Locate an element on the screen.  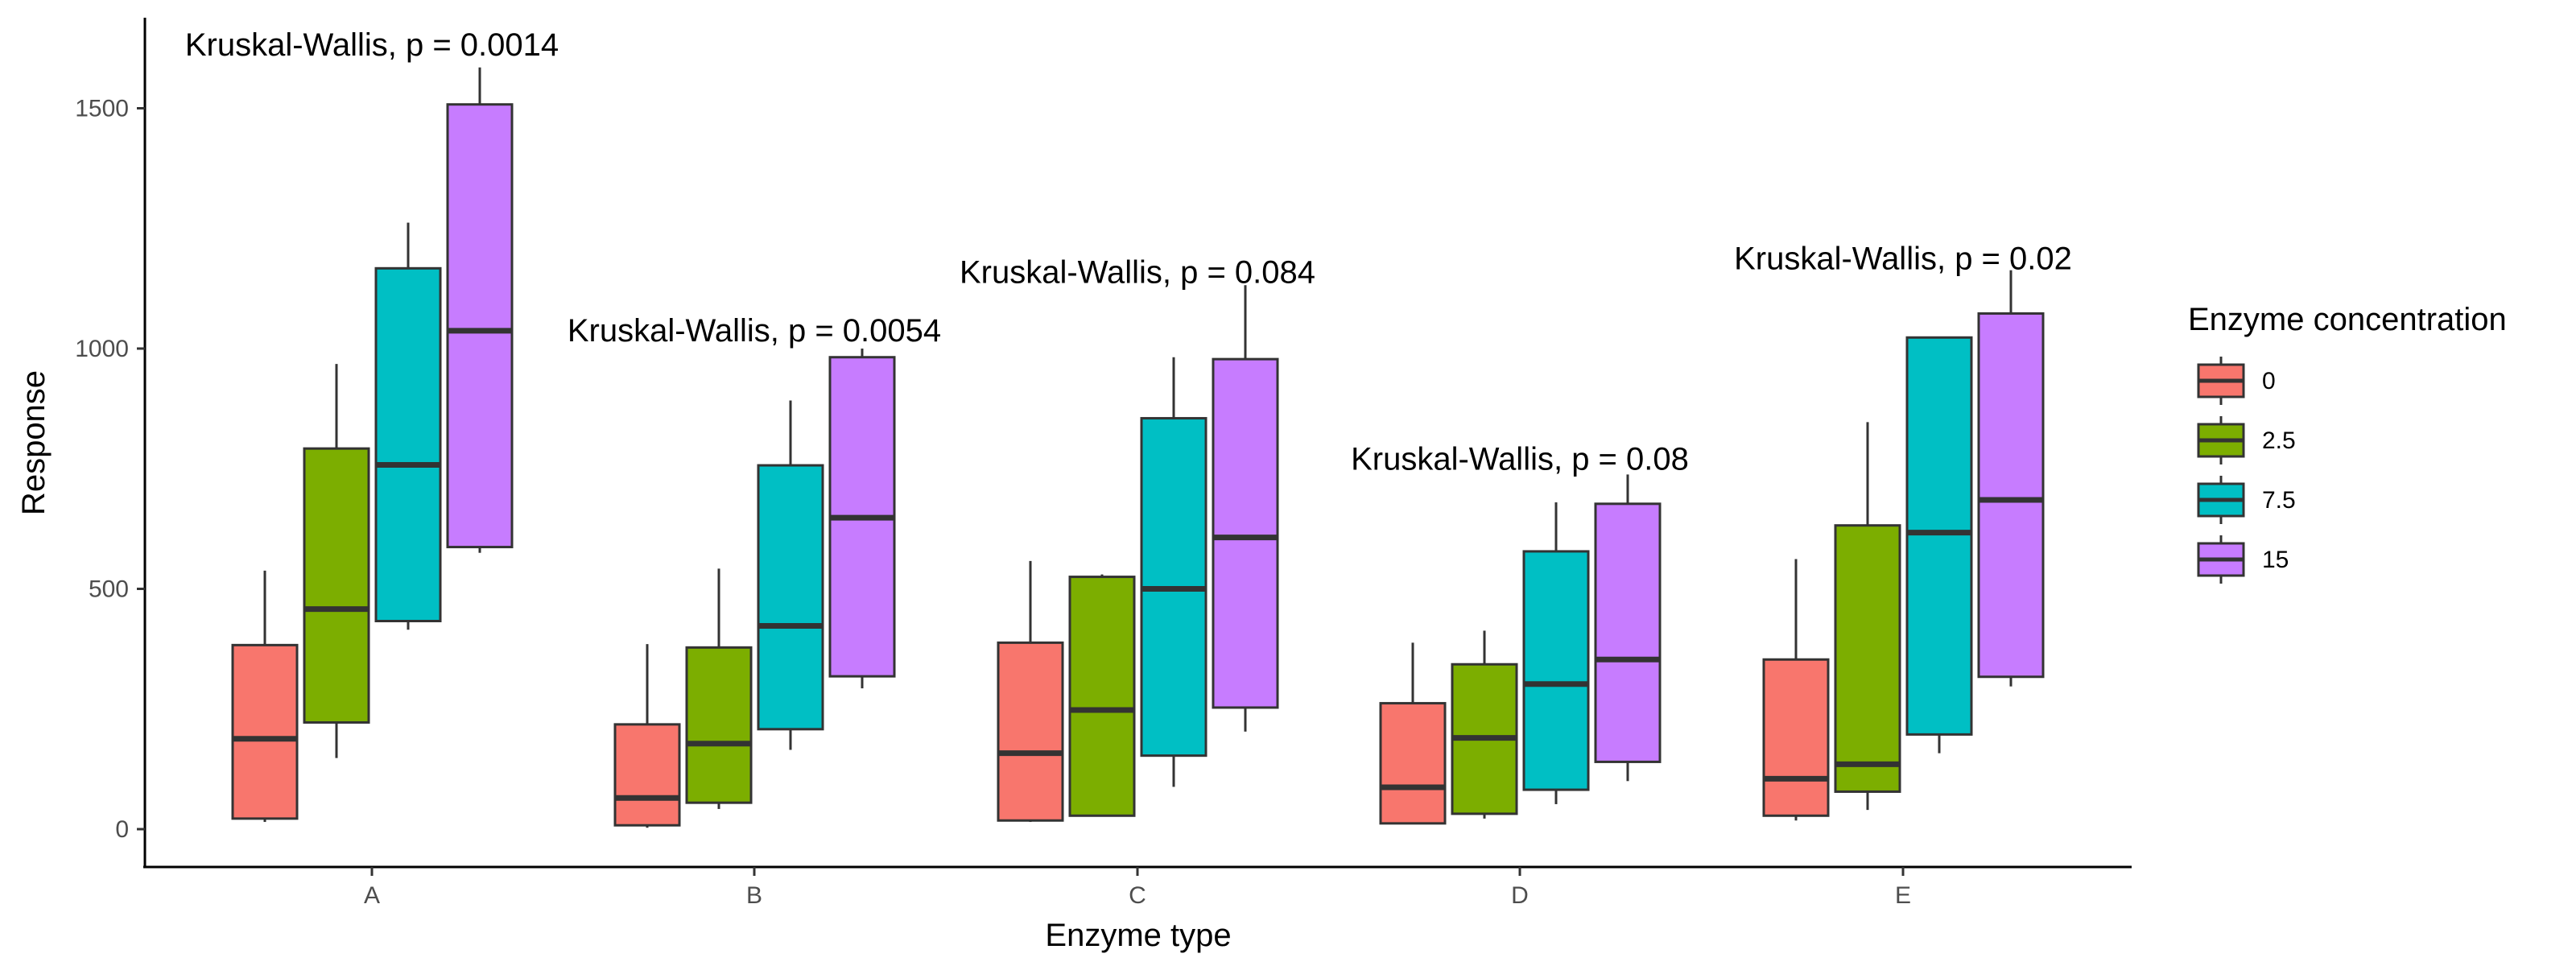
legend-items: 0 2.5 7.5 15 is located at coordinates (2246, 470).